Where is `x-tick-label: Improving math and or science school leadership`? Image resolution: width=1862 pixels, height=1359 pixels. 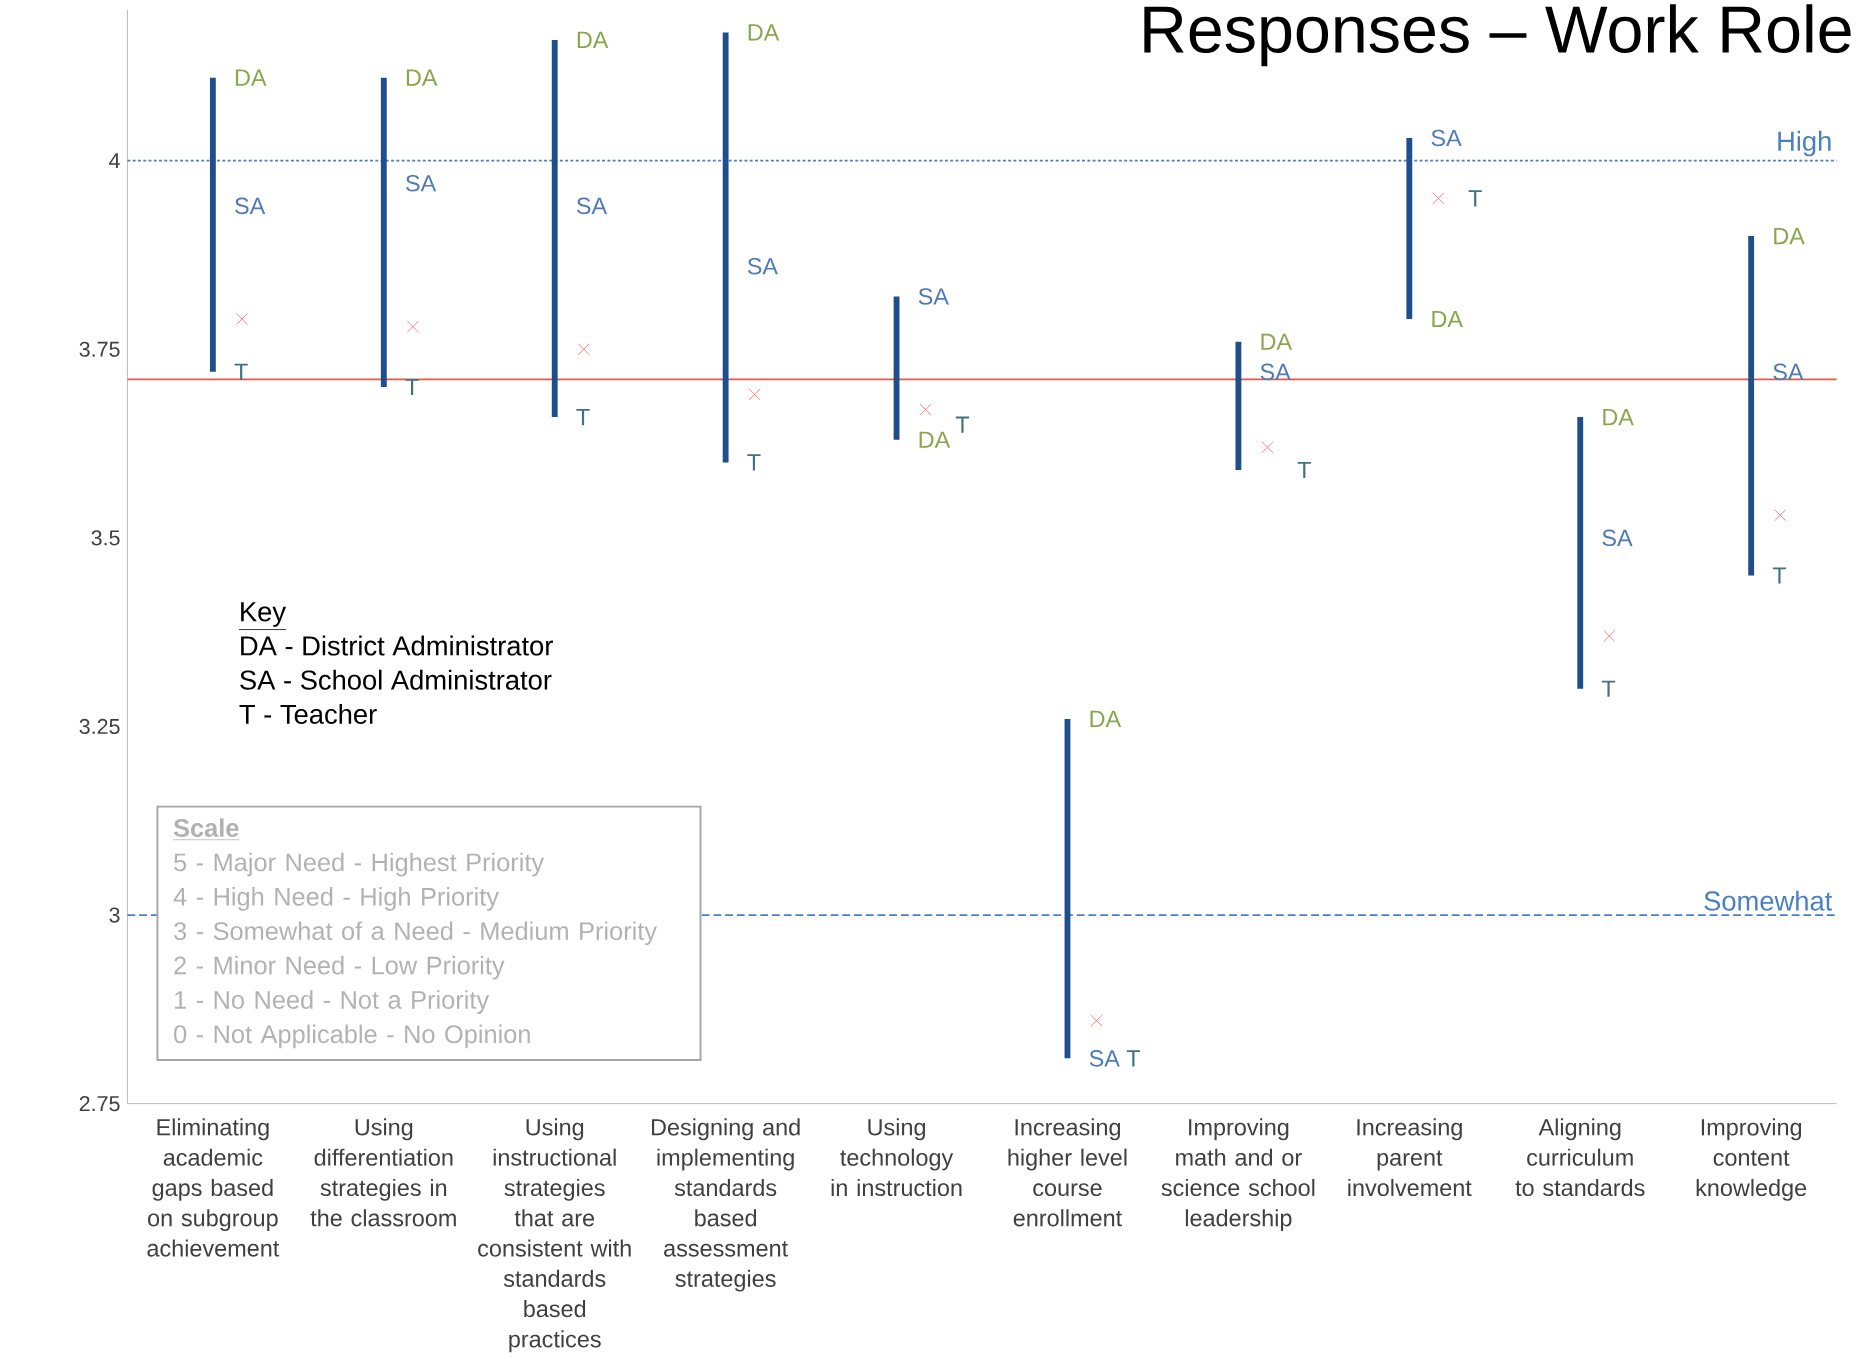
x-tick-label: Improving math and or science school leadership is located at coordinates (1238, 1175).